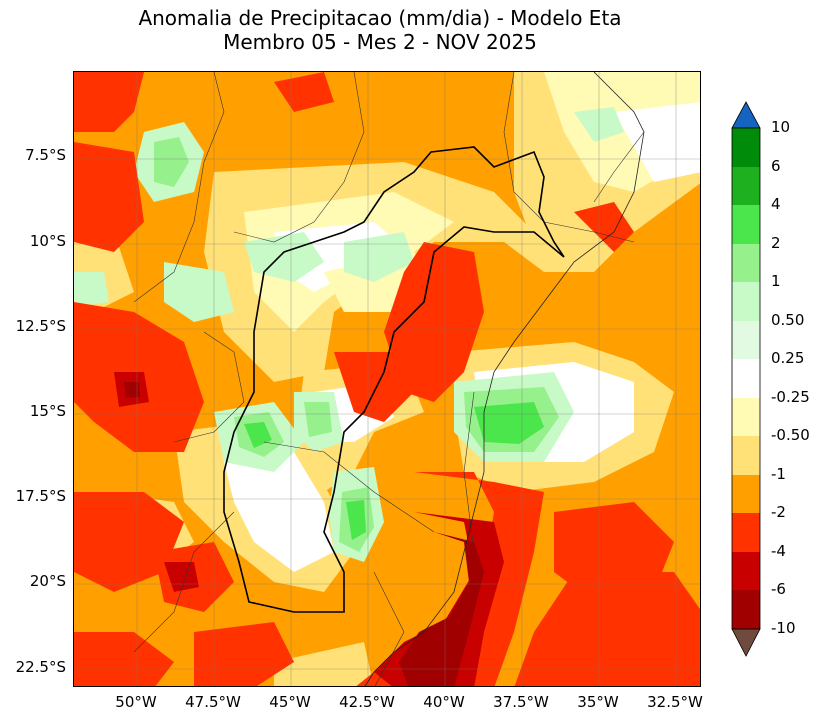  What do you see at coordinates (783, 628) in the screenshot?
I see `colorbar-label-neg-10: -10` at bounding box center [783, 628].